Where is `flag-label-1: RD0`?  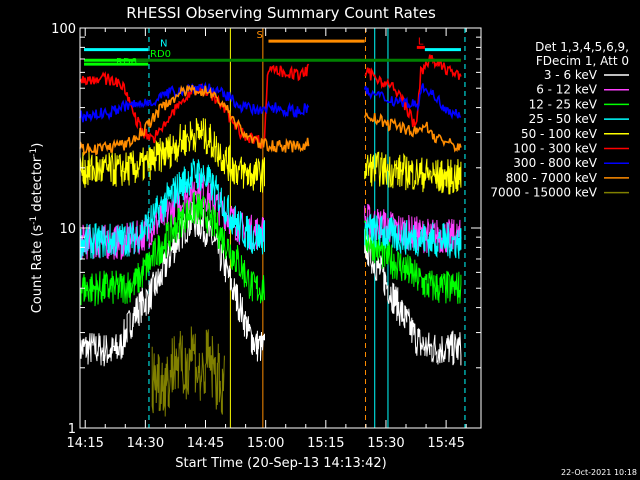 flag-label-1: RD0 is located at coordinates (160, 54).